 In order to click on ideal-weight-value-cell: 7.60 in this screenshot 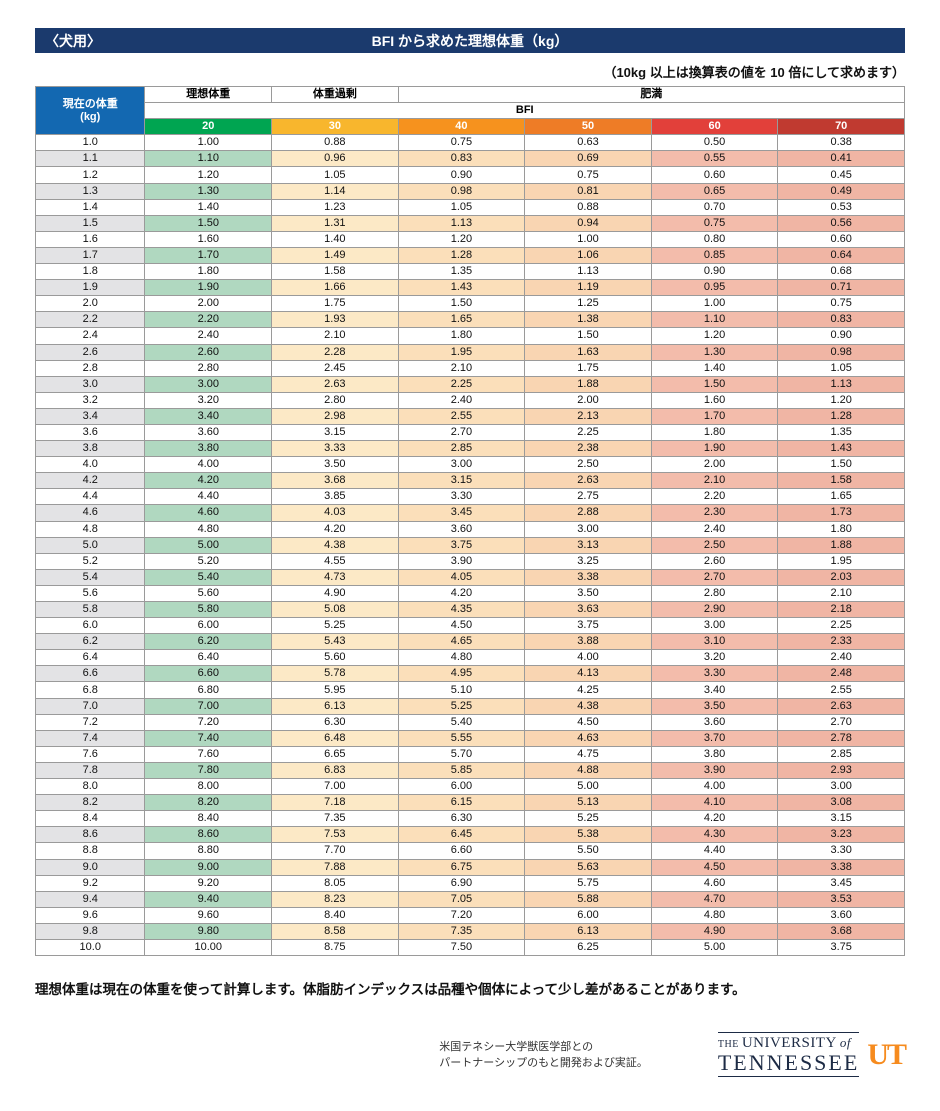, I will do `click(208, 754)`.